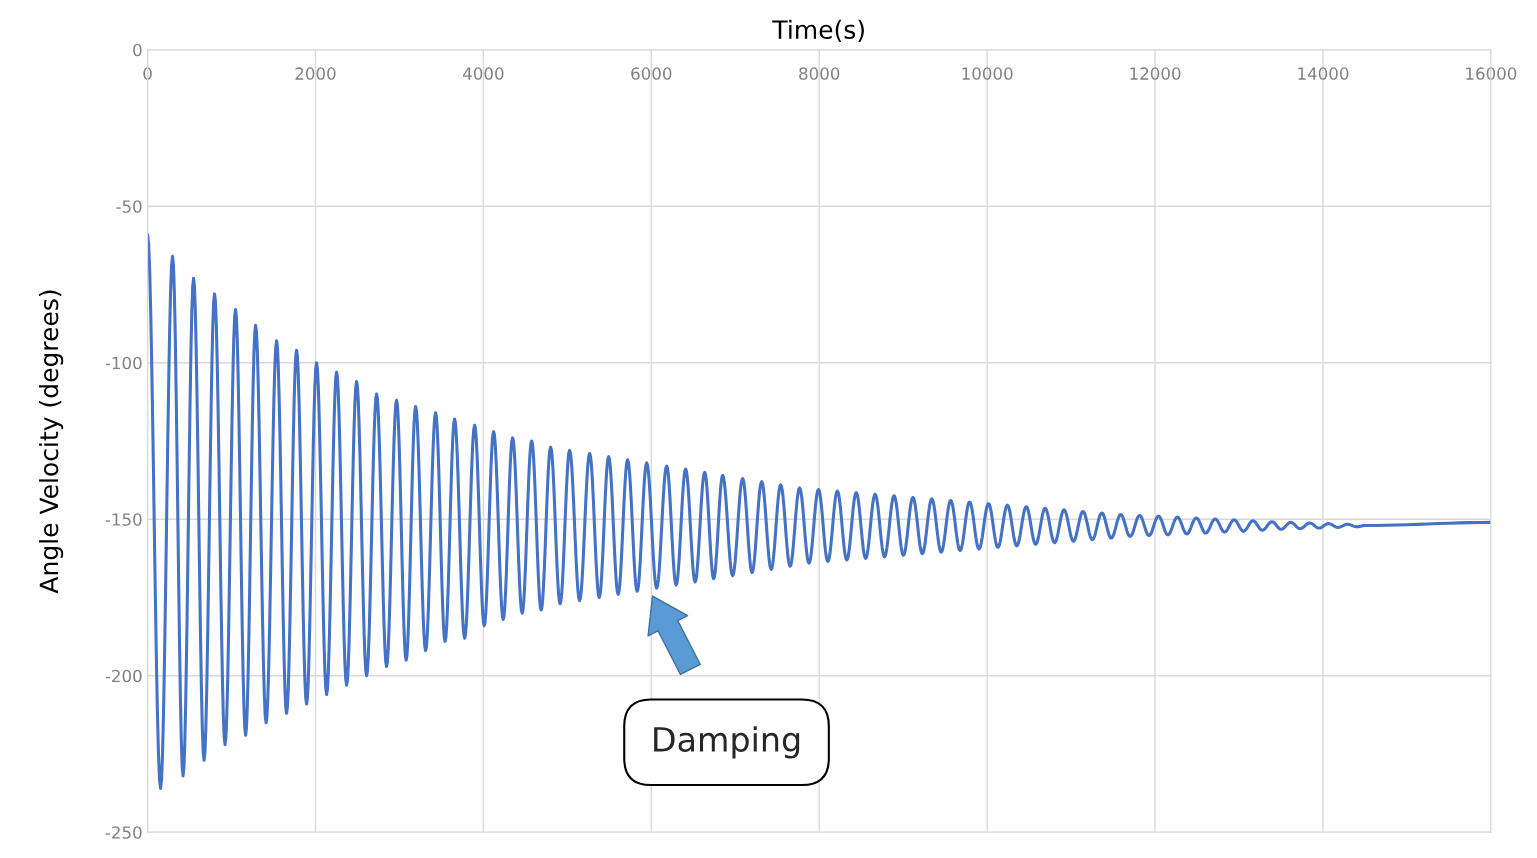  Describe the element at coordinates (727, 742) in the screenshot. I see `annotation: Damping` at that location.